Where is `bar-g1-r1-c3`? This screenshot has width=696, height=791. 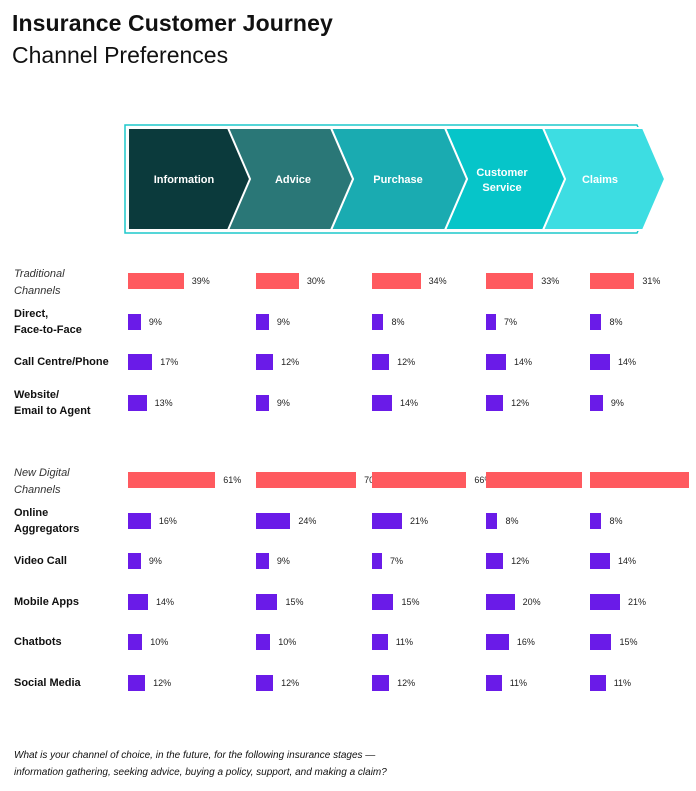
bar-g1-r1-c3 is located at coordinates (378, 321).